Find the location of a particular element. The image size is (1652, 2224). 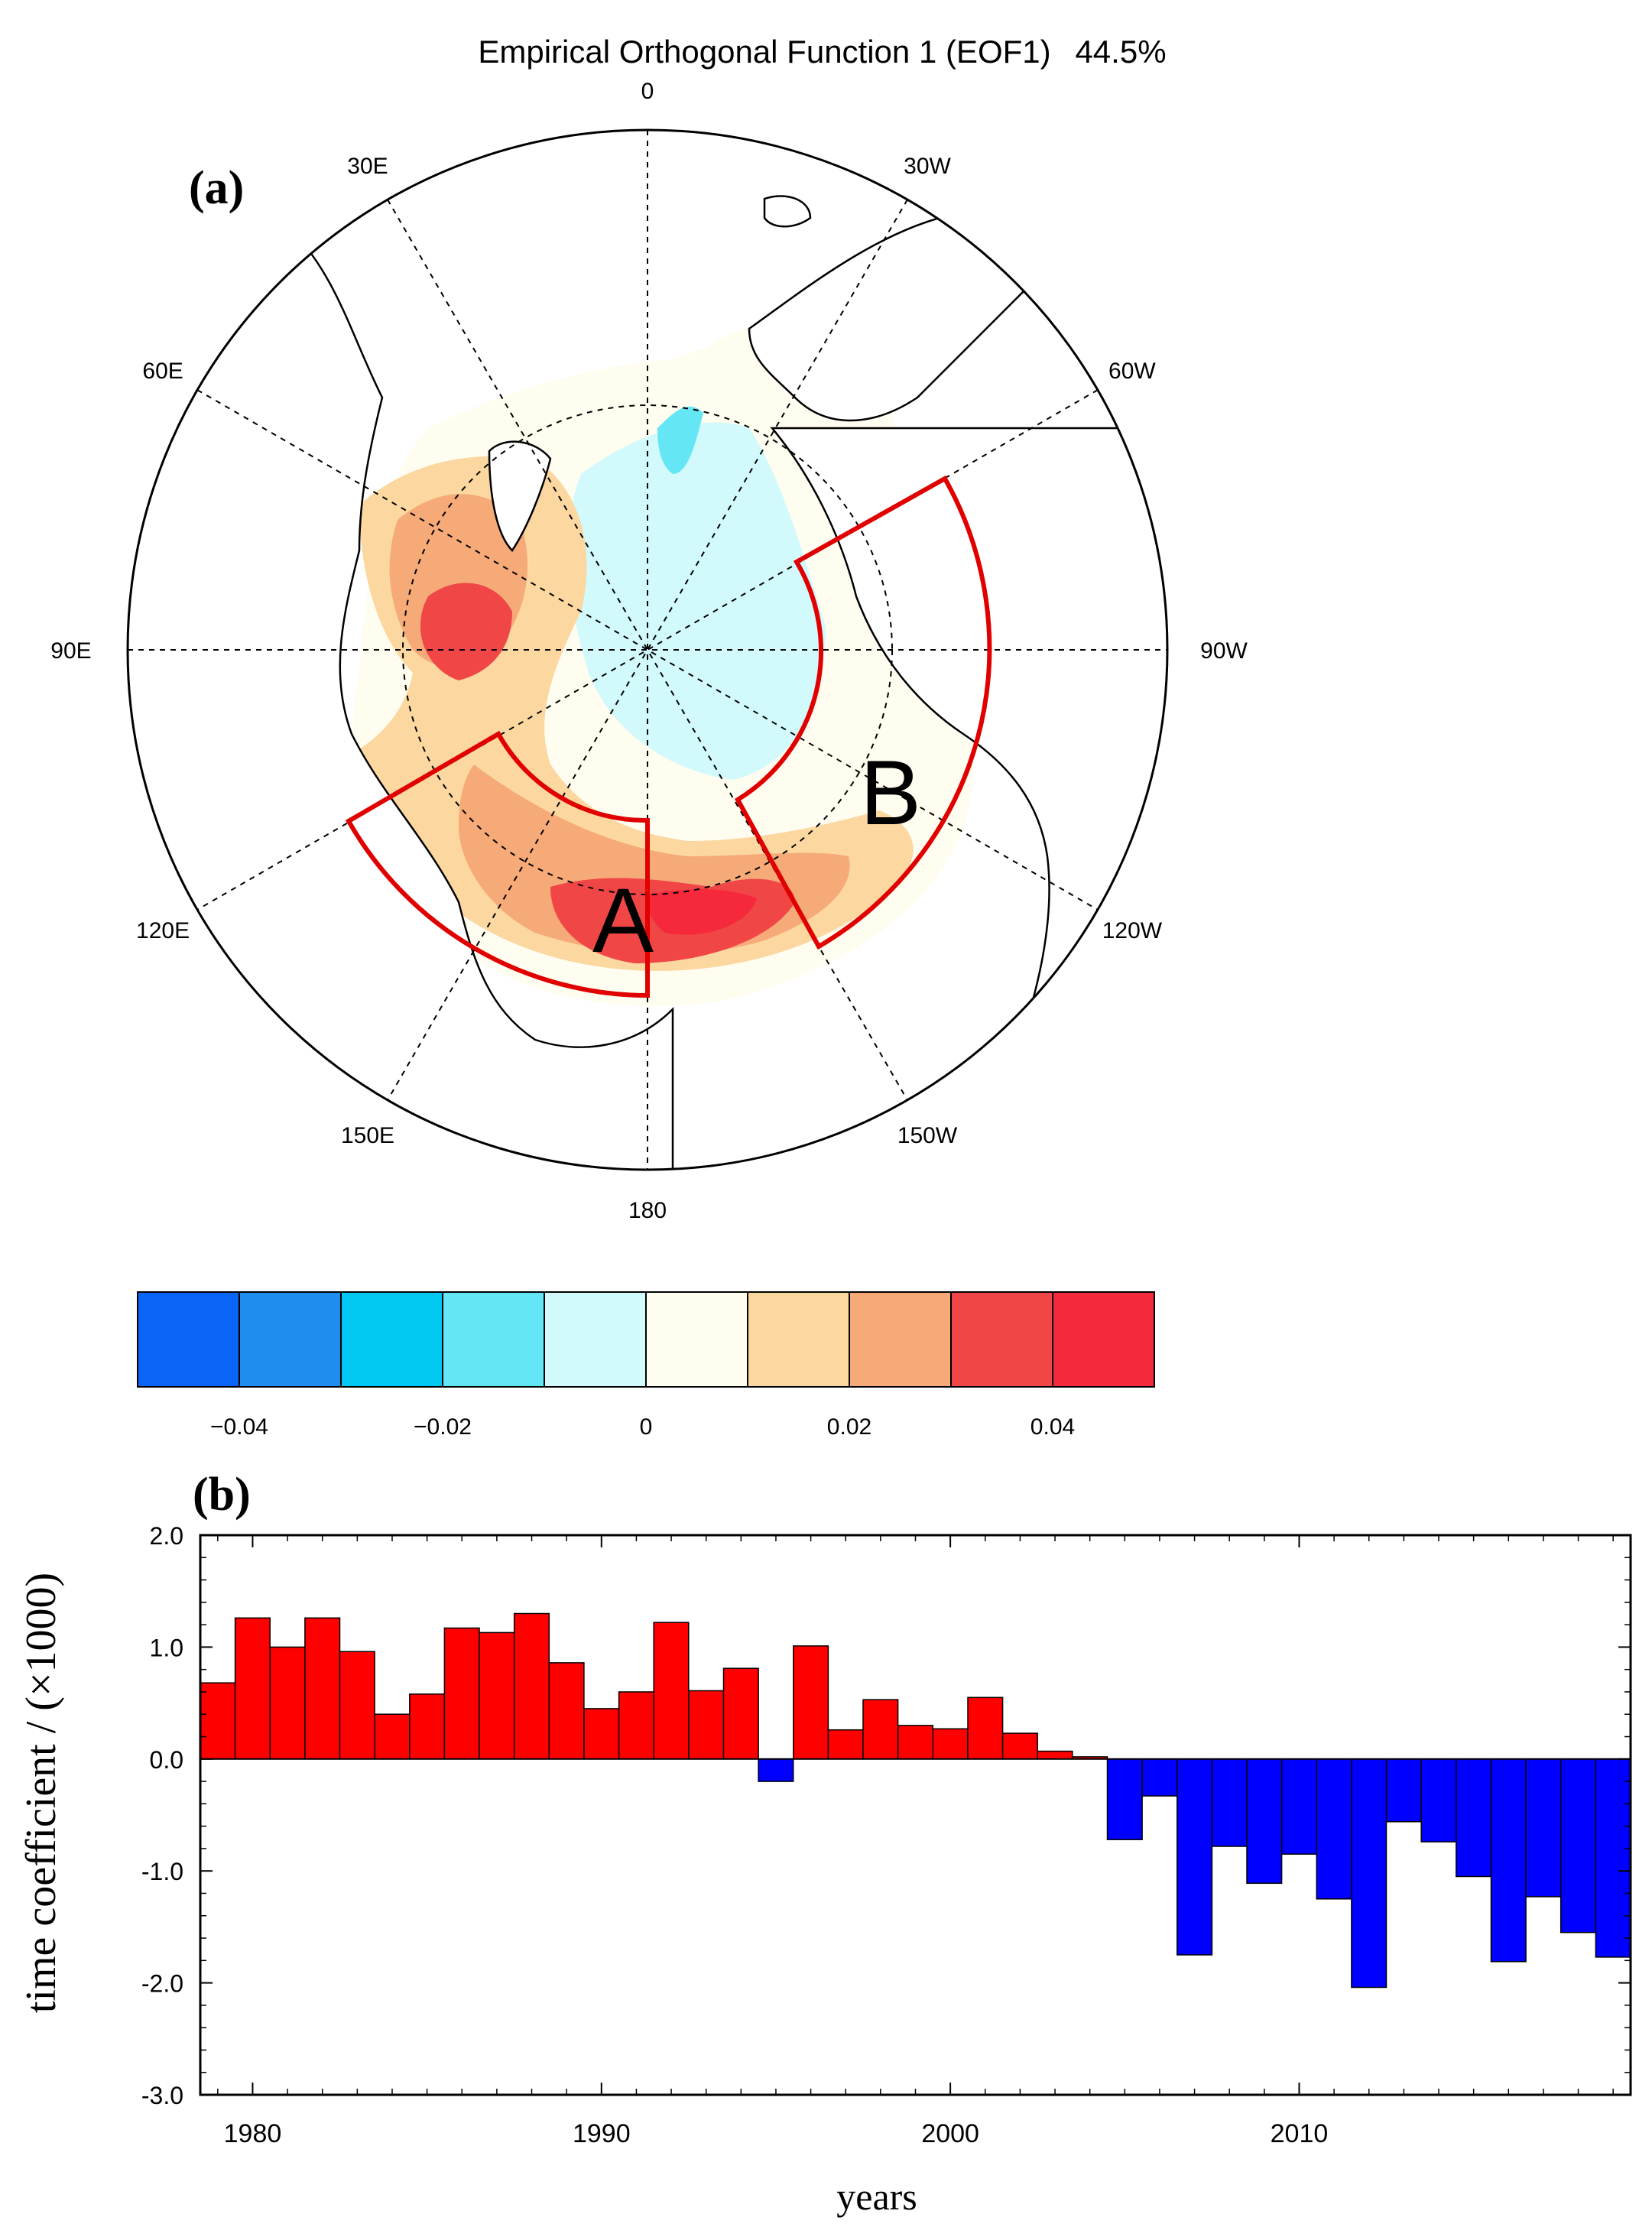

colorbar-tick-label: 0.02 is located at coordinates (849, 1427).